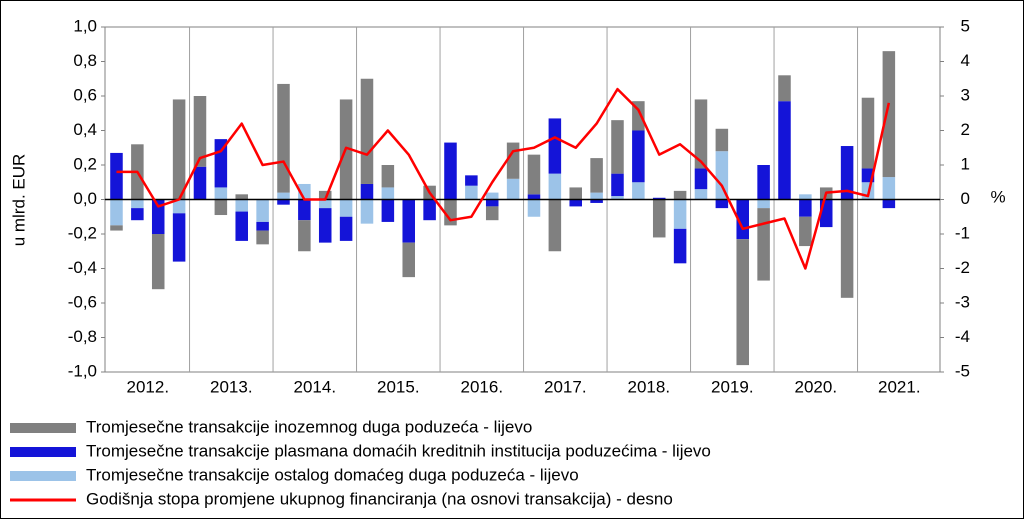 This screenshot has height=524, width=1024. What do you see at coordinates (965, 129) in the screenshot?
I see `y2-tick-label: 2` at bounding box center [965, 129].